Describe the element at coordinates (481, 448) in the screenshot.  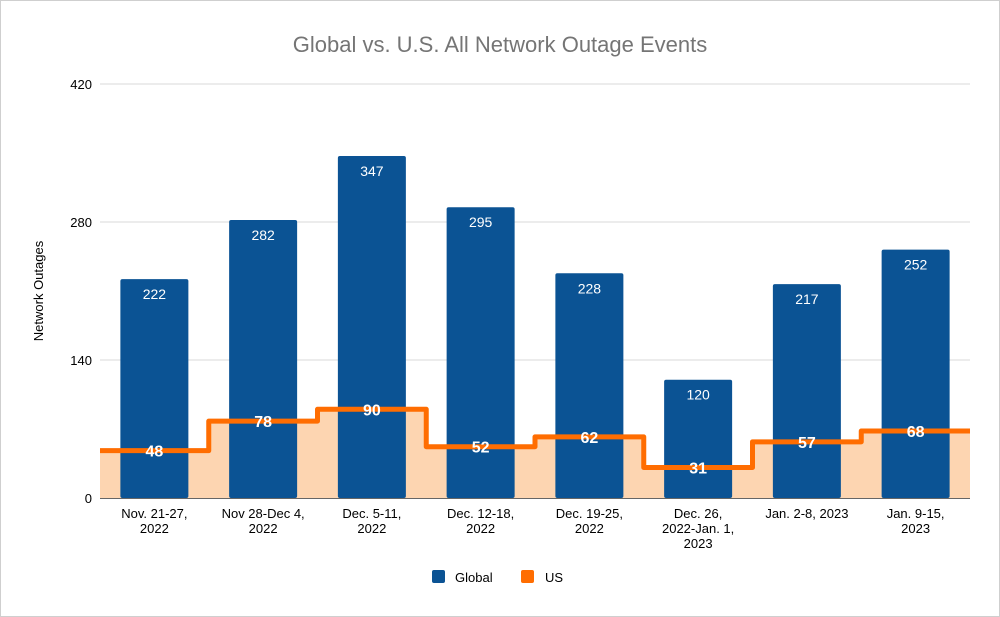
I see `us-data-label: 52` at that location.